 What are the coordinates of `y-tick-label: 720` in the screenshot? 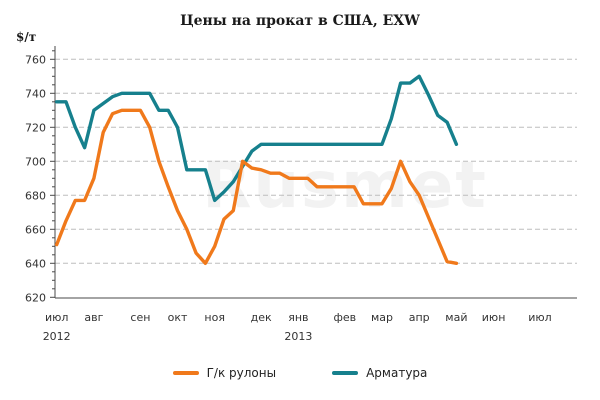 It's located at (35, 127).